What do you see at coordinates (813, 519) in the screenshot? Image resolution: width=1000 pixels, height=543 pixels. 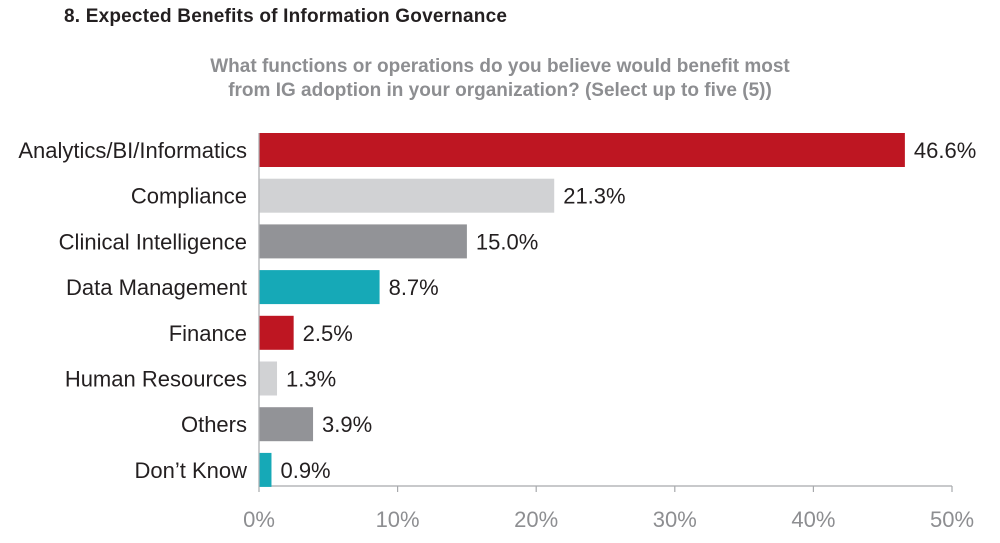 I see `x-tick-label: 40%` at bounding box center [813, 519].